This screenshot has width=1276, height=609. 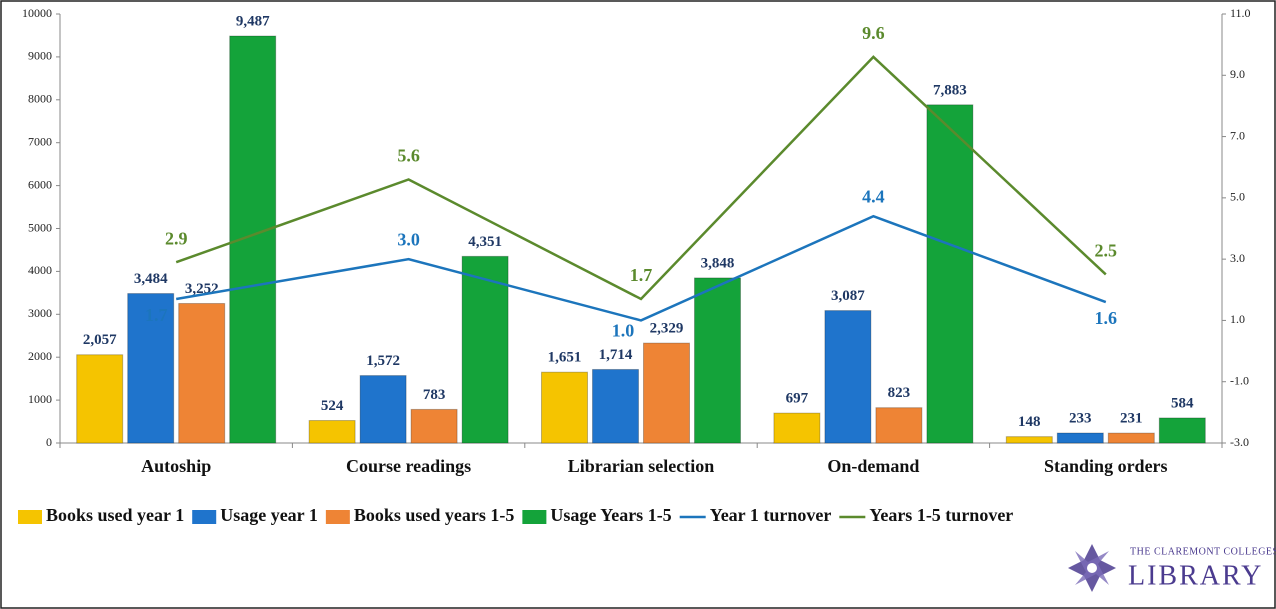 What do you see at coordinates (1237, 197) in the screenshot?
I see `y2-tick-label: 5.0` at bounding box center [1237, 197].